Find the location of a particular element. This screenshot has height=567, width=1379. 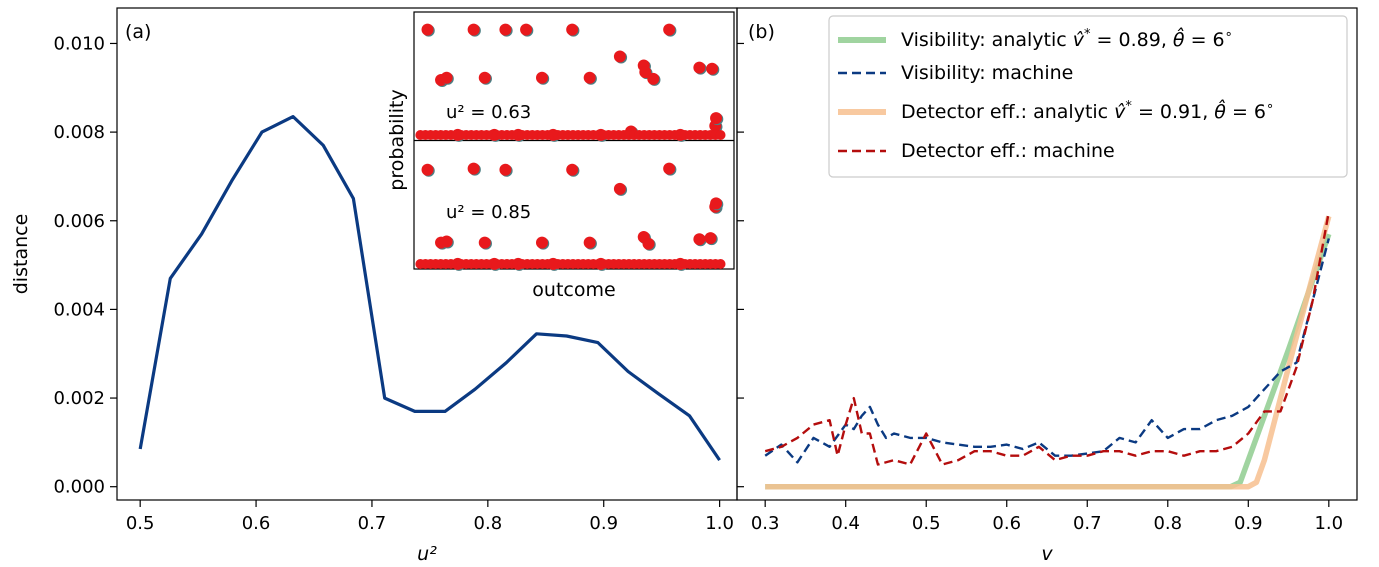

legend-frame is located at coordinates (1088, 96).